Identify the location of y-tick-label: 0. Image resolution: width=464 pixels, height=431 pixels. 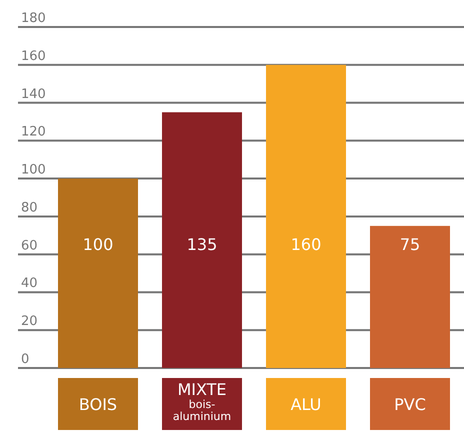
(25, 359).